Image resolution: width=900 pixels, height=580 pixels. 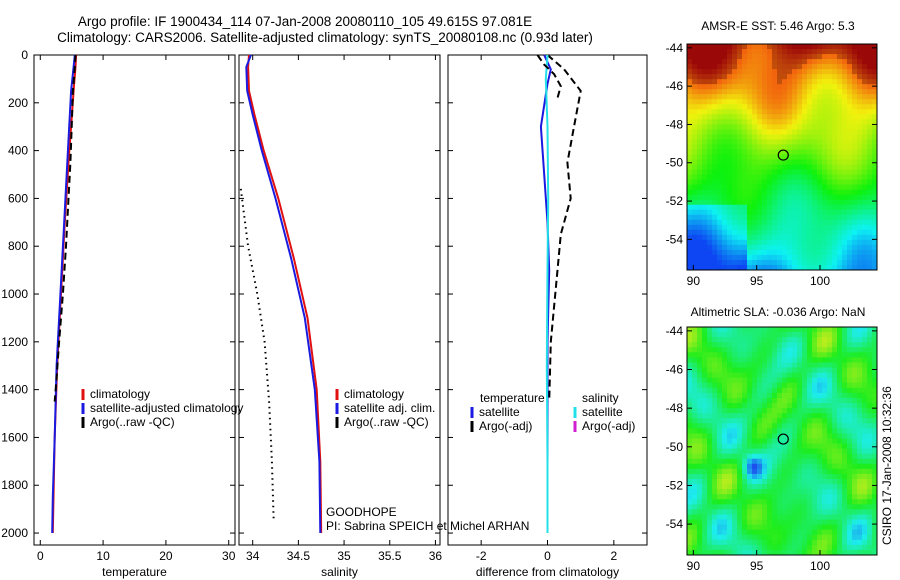 What do you see at coordinates (374, 394) in the screenshot?
I see `legend-label: climatology` at bounding box center [374, 394].